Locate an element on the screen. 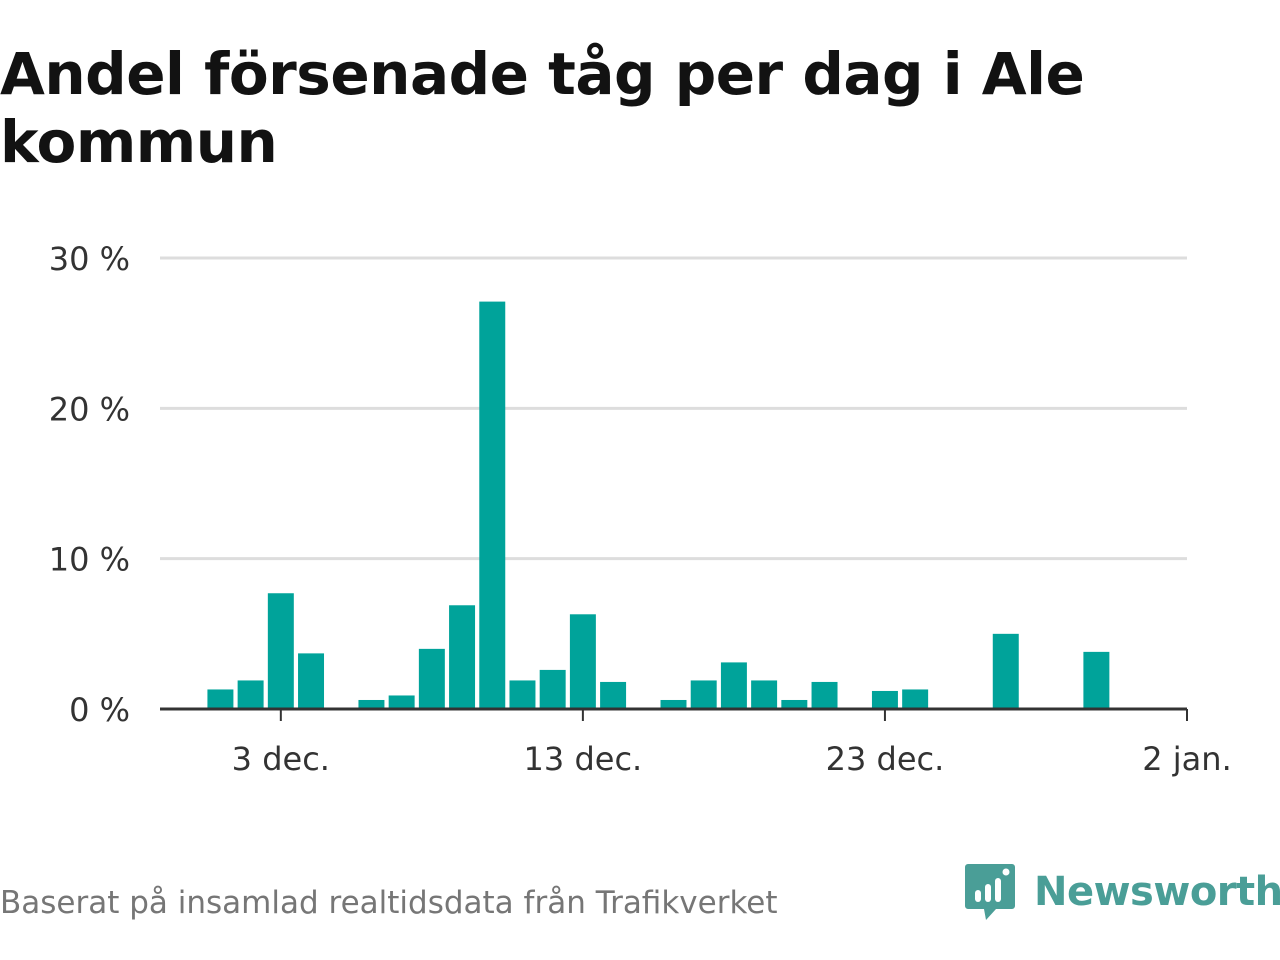 This screenshot has height=960, width=1280. chart-title: Andel försenade tåg per dag i Ale kommun is located at coordinates (542, 108).